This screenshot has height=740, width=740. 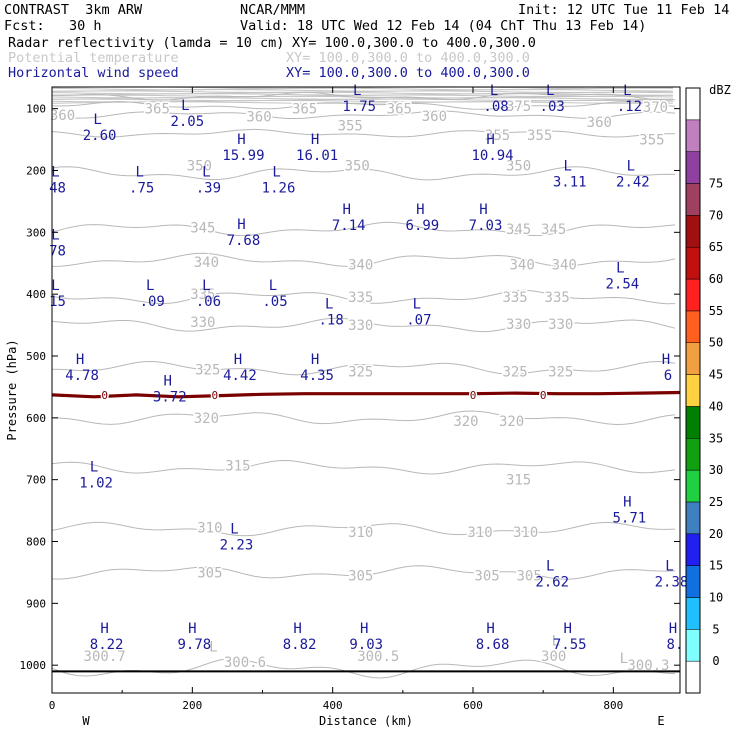 What do you see at coordinates (243, 156) in the screenshot?
I see `wind-extremum-value: 15.99` at bounding box center [243, 156].